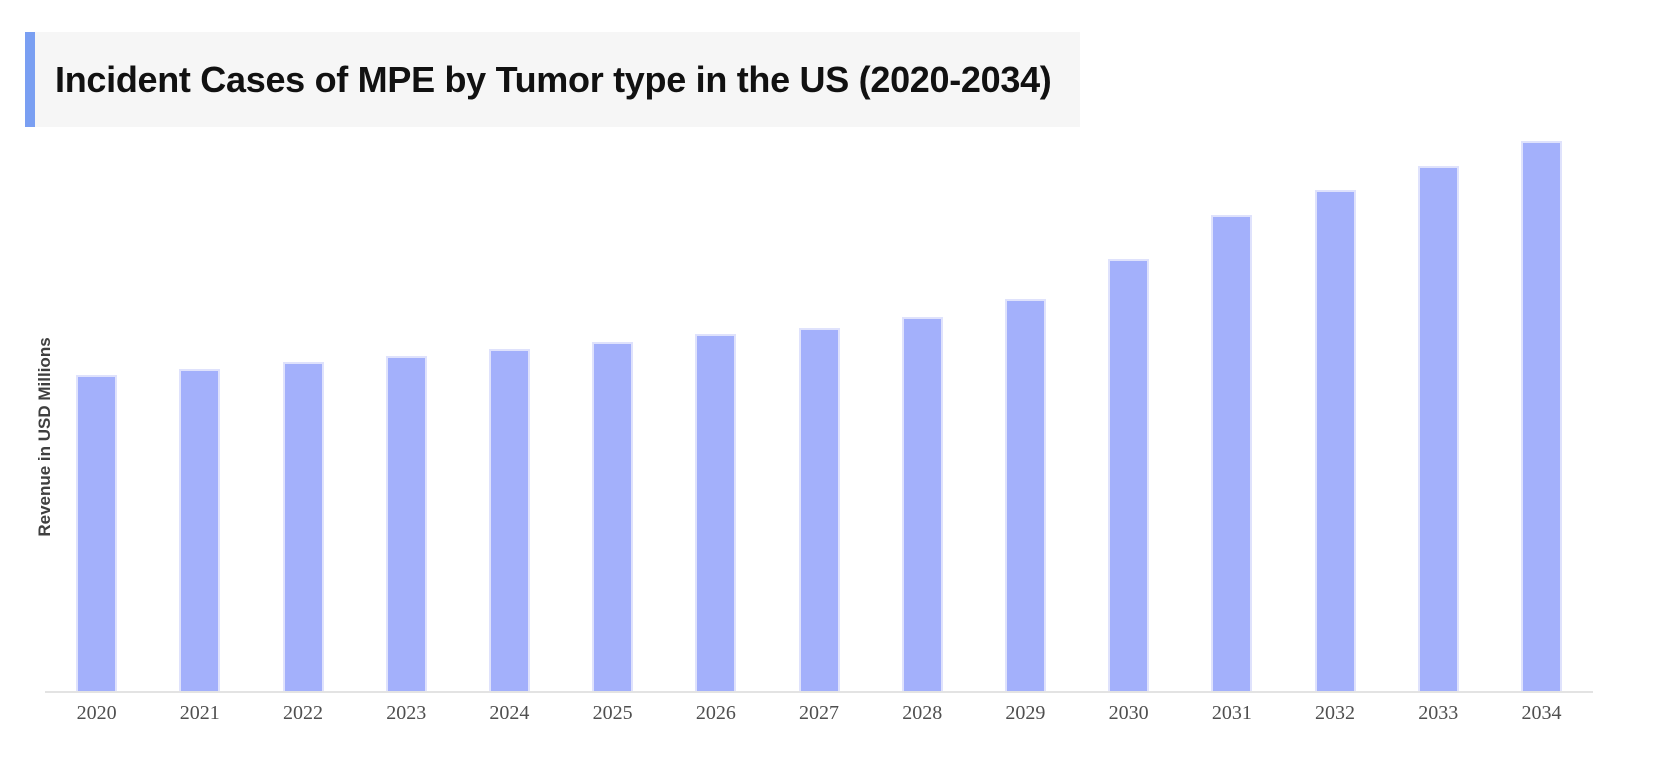 Image resolution: width=1667 pixels, height=764 pixels. I want to click on bar-slot-2024, so click(509, 415).